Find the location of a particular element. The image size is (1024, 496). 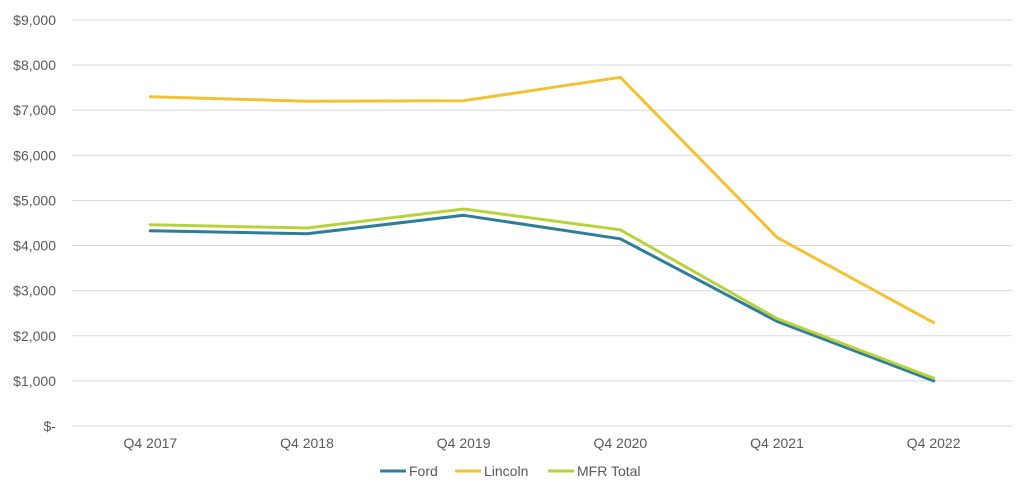

y-tick-label: $6,000 is located at coordinates (34, 155).